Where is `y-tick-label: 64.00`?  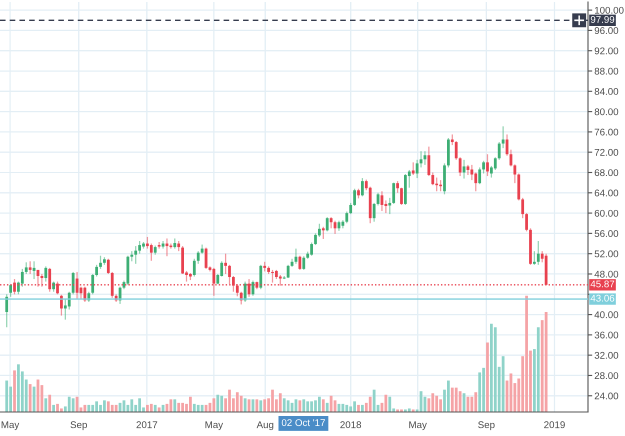
y-tick-label: 64.00 is located at coordinates (606, 193).